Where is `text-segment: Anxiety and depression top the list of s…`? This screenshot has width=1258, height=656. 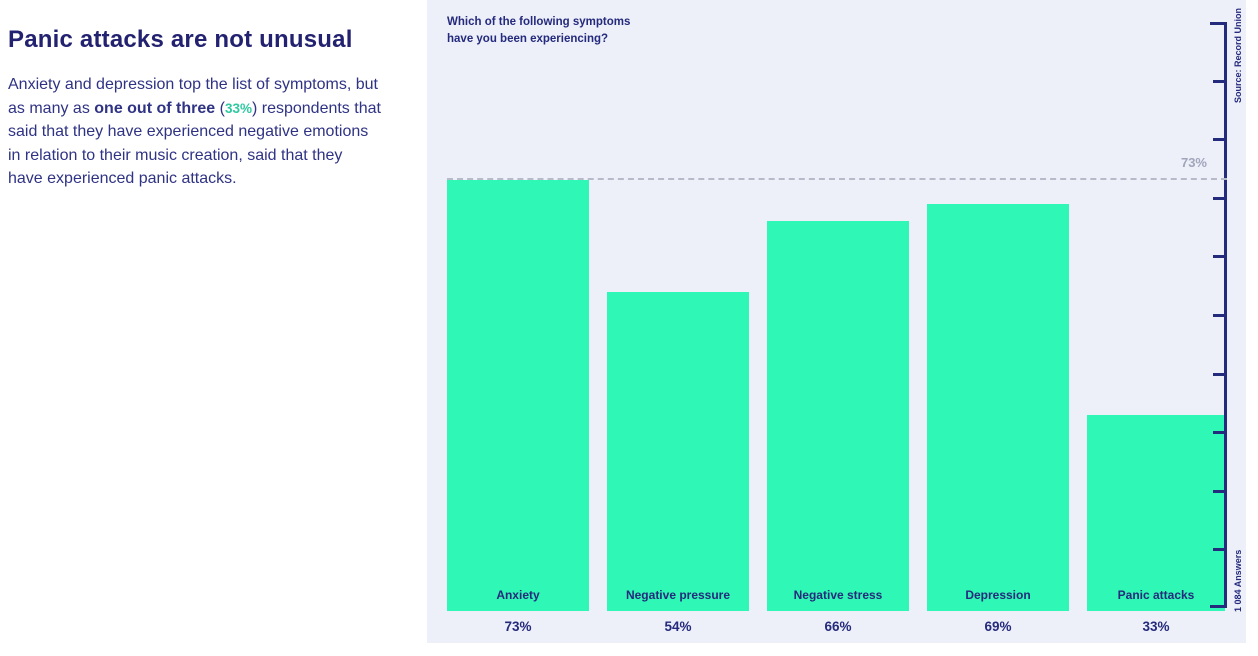 text-segment: Anxiety and depression top the list of s… is located at coordinates (193, 84).